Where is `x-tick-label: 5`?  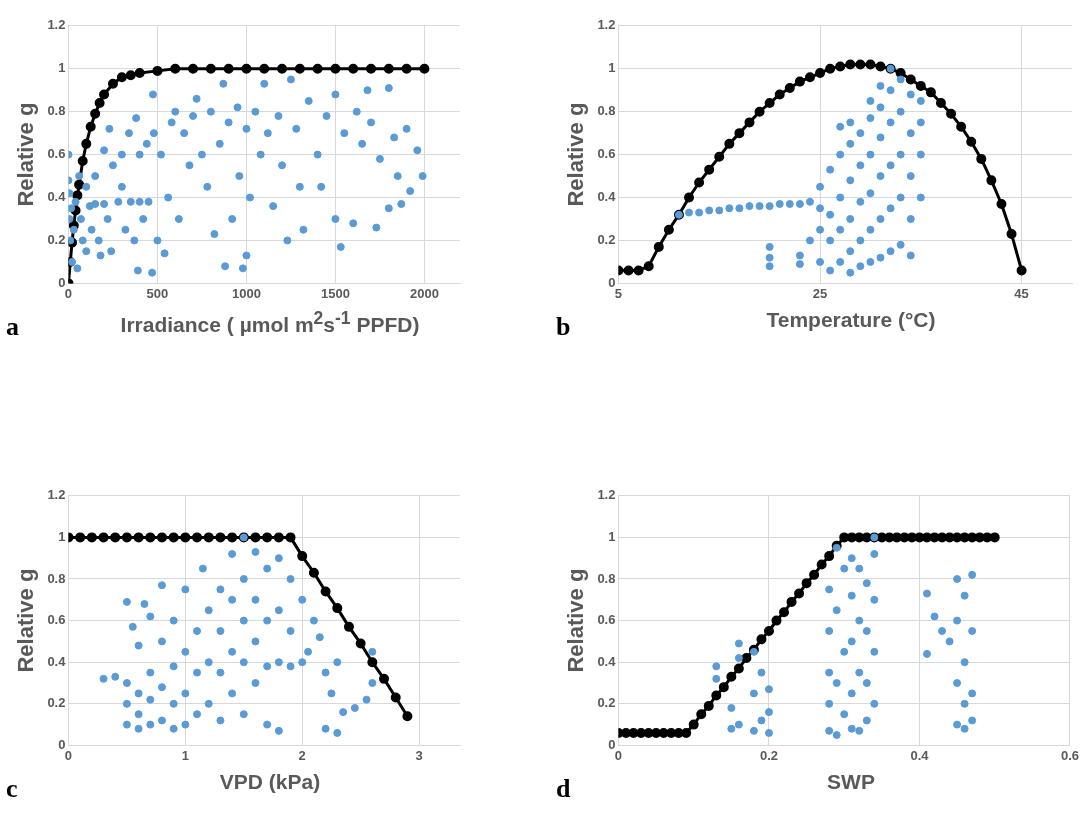
x-tick-label: 5 is located at coordinates (618, 293).